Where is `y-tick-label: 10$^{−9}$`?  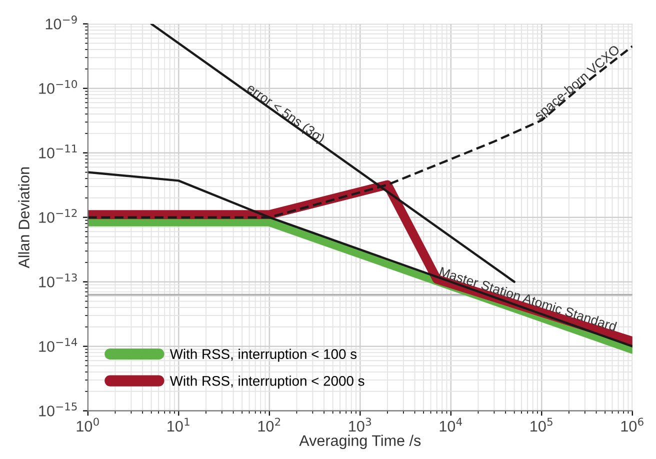
y-tick-label: 10$^{−9}$ is located at coordinates (61, 23).